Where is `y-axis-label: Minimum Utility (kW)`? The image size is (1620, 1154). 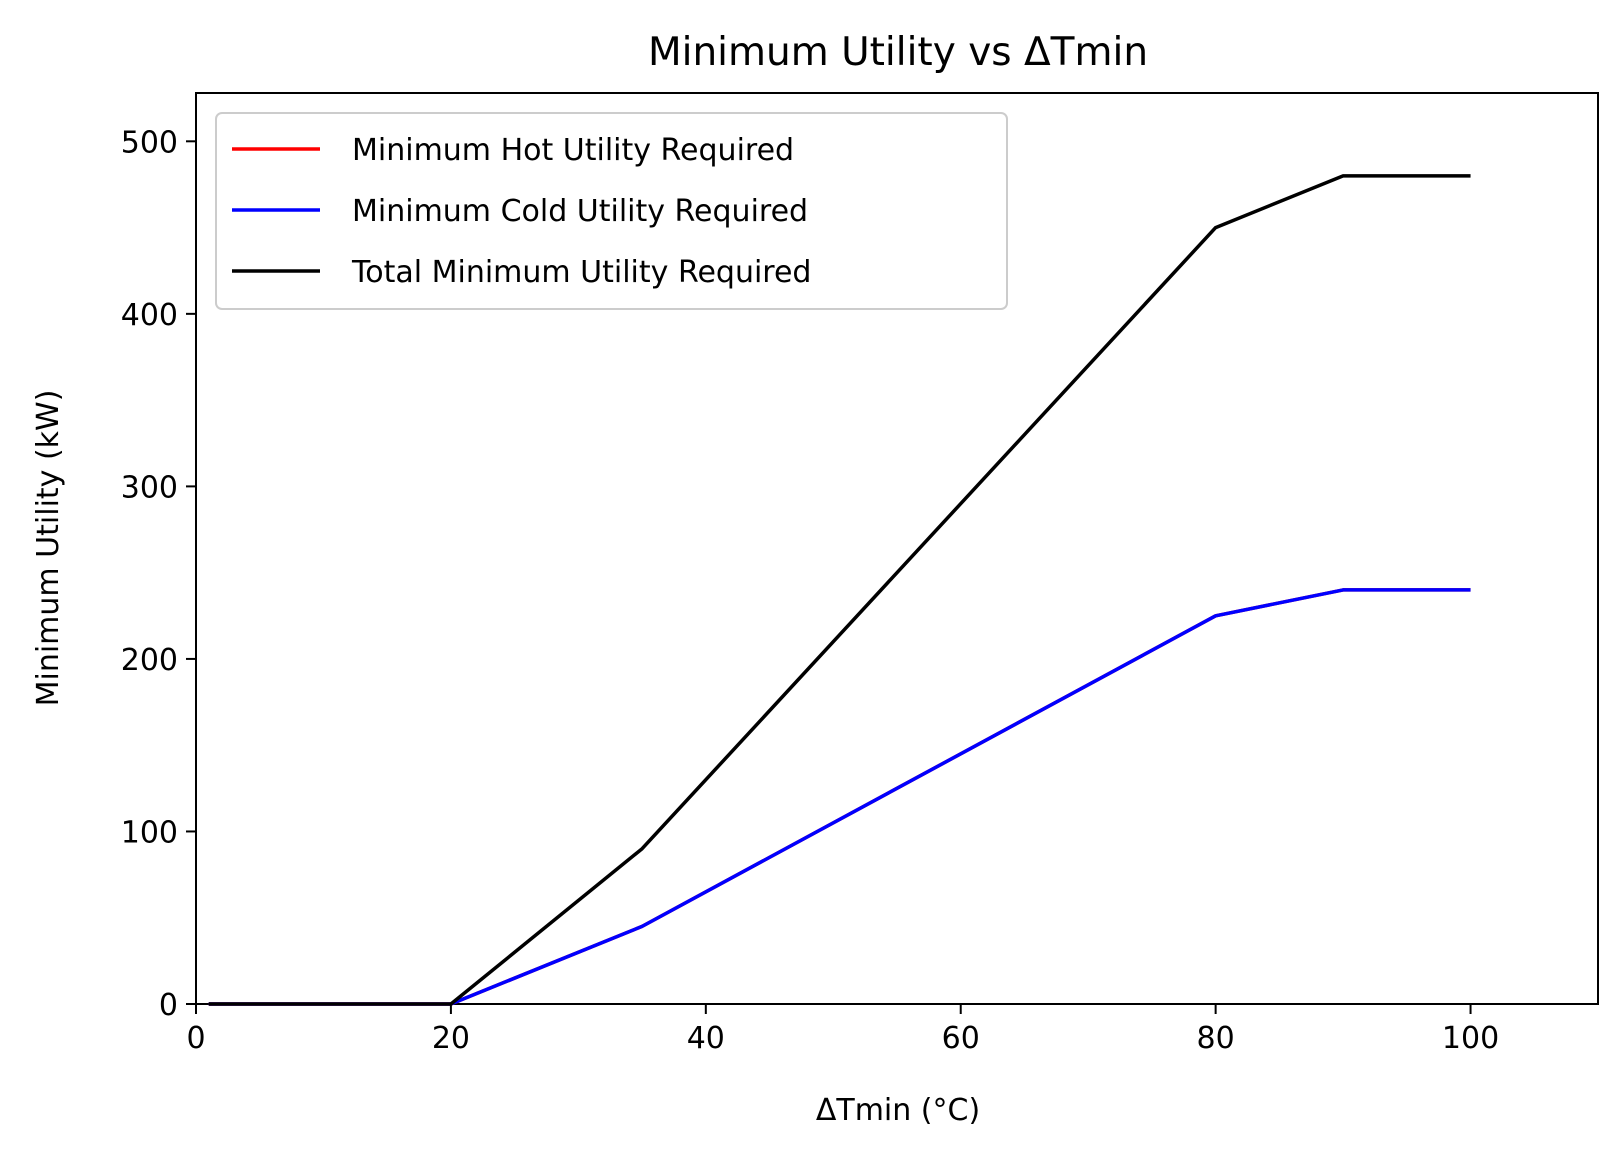 y-axis-label: Minimum Utility (kW) is located at coordinates (48, 548).